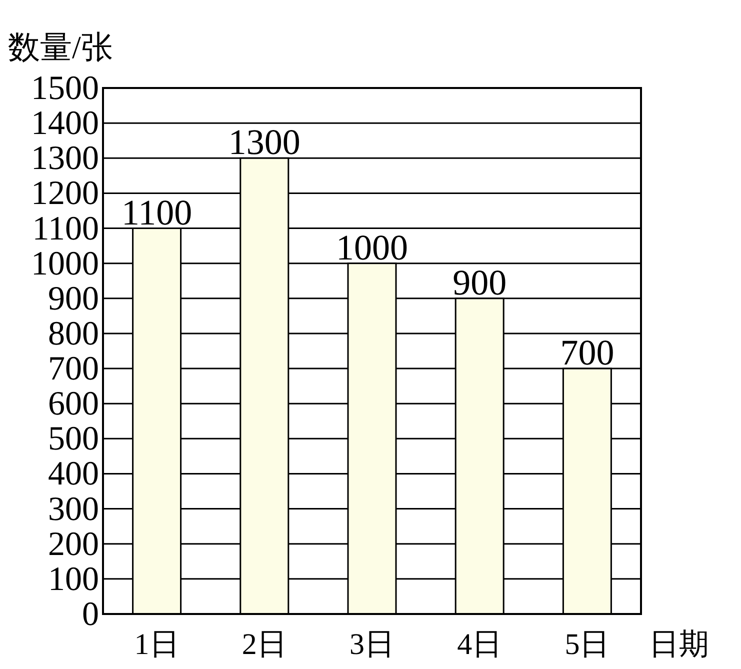 Image resolution: width=741 pixels, height=669 pixels. What do you see at coordinates (73, 474) in the screenshot?
I see `y-tick-label: 400` at bounding box center [73, 474].